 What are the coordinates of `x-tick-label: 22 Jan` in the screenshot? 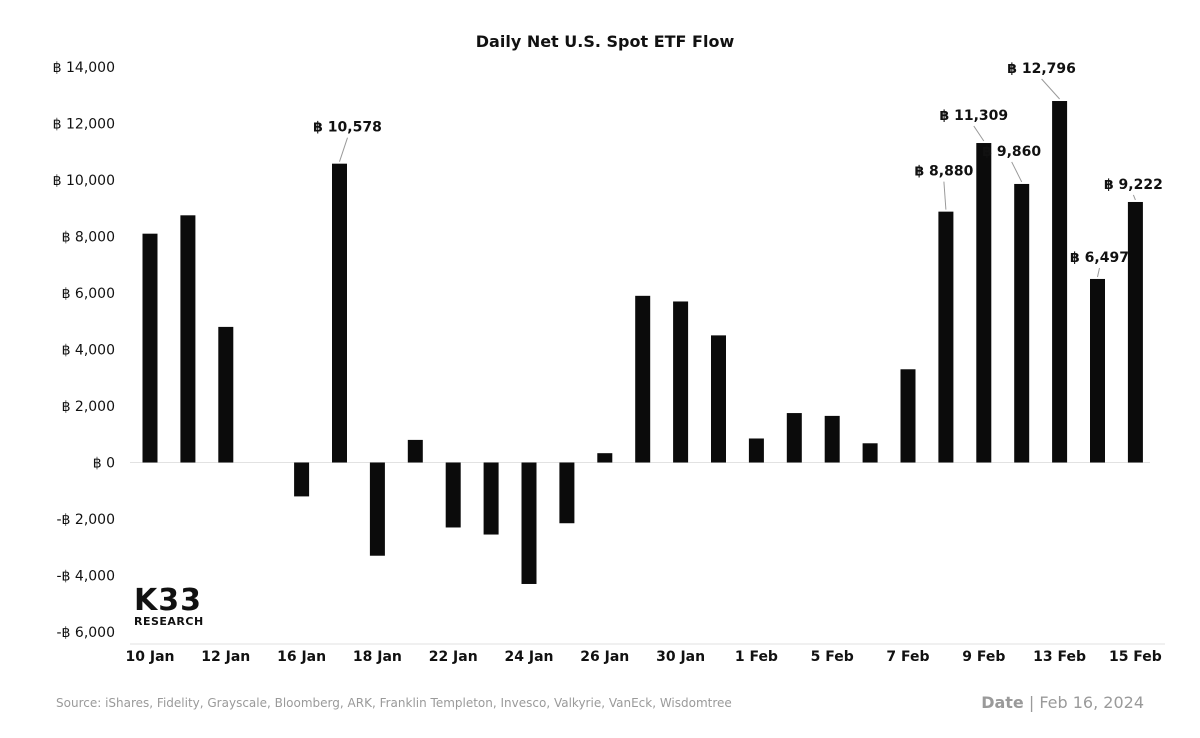 It's located at (453, 657).